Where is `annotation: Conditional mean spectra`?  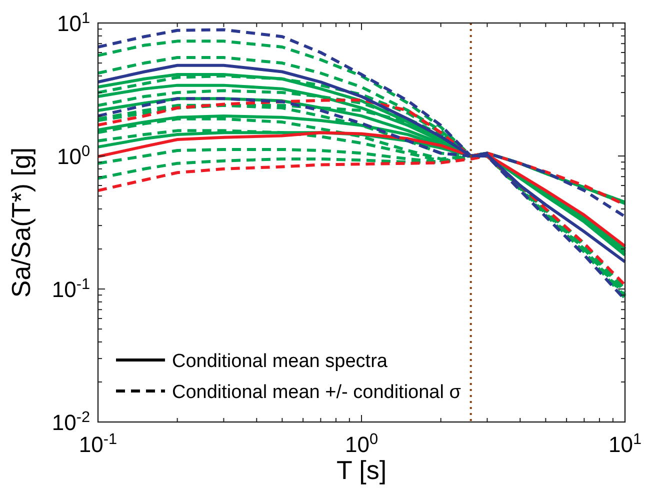 annotation: Conditional mean spectra is located at coordinates (280, 361).